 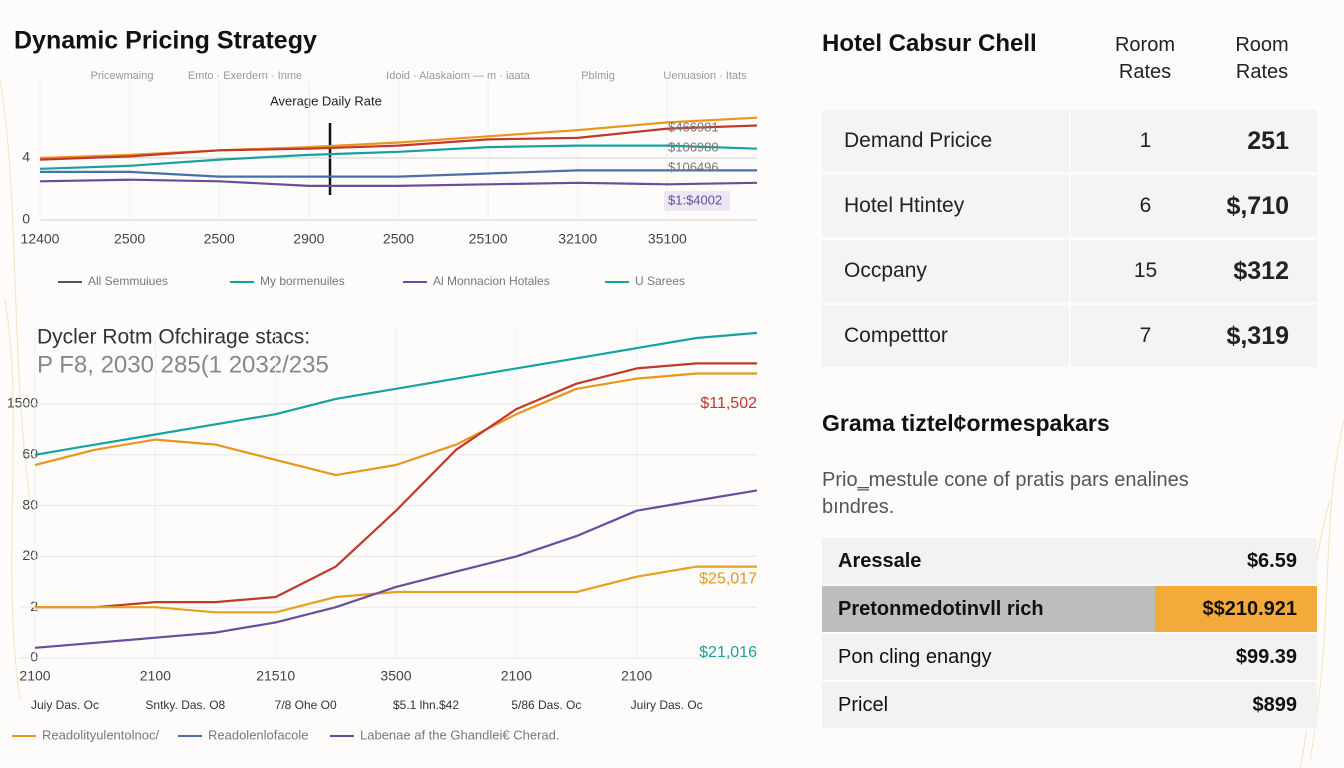 What do you see at coordinates (65, 705) in the screenshot?
I see `x-sublabel: Juiy Das. Oc` at bounding box center [65, 705].